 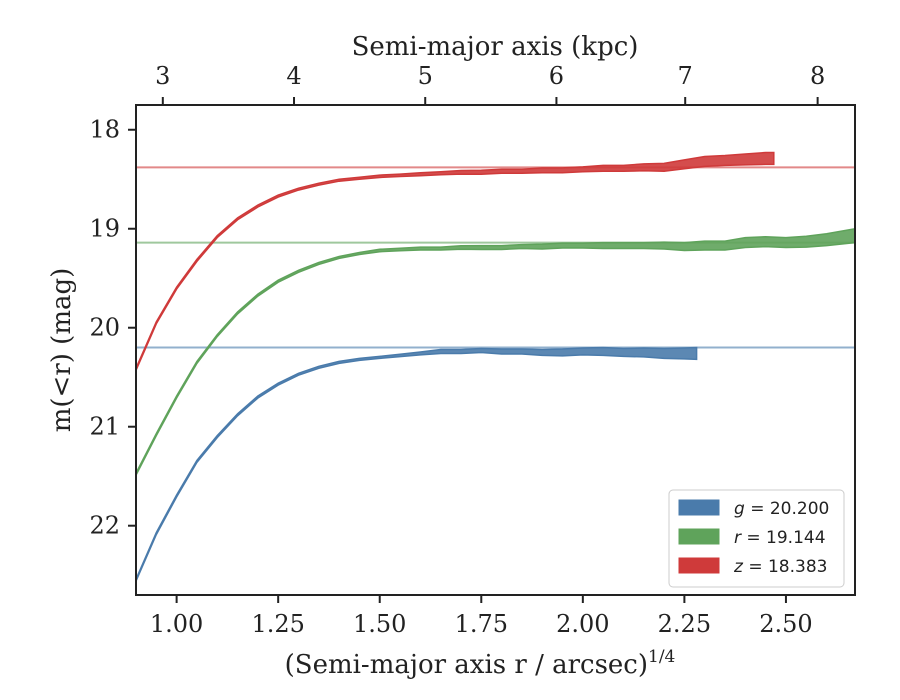 What do you see at coordinates (104, 229) in the screenshot?
I see `y-tick-label: 19` at bounding box center [104, 229].